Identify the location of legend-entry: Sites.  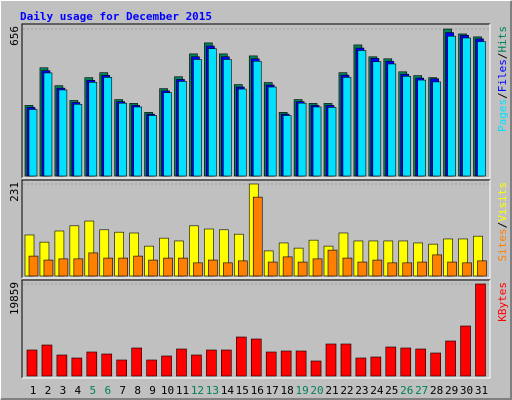
(502, 244).